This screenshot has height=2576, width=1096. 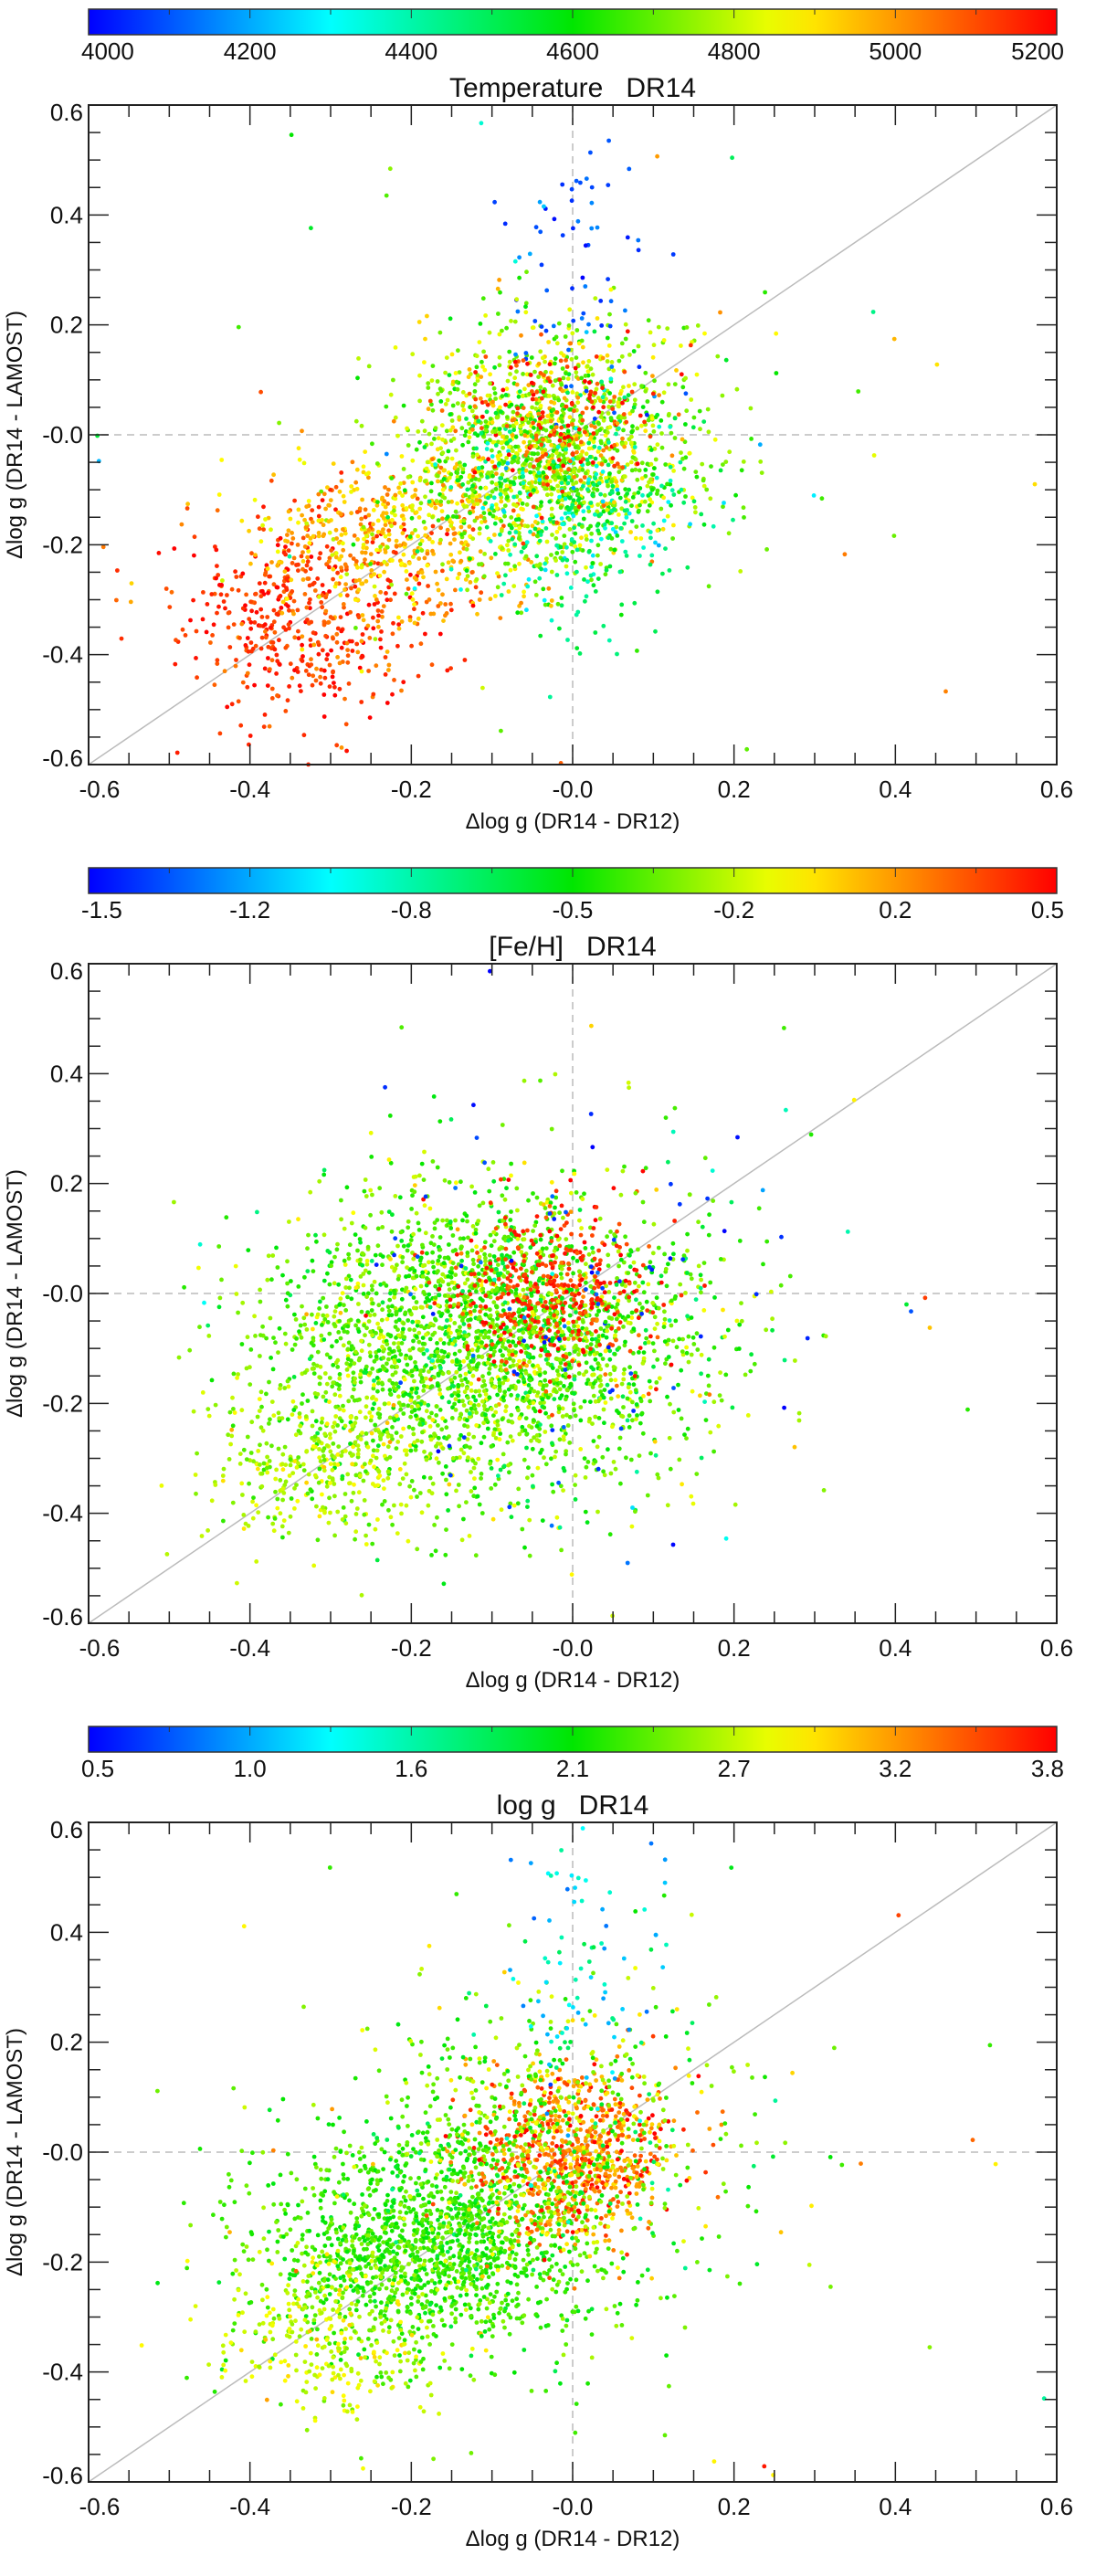 I want to click on chart-title: Temperature DR14, so click(x=572, y=88).